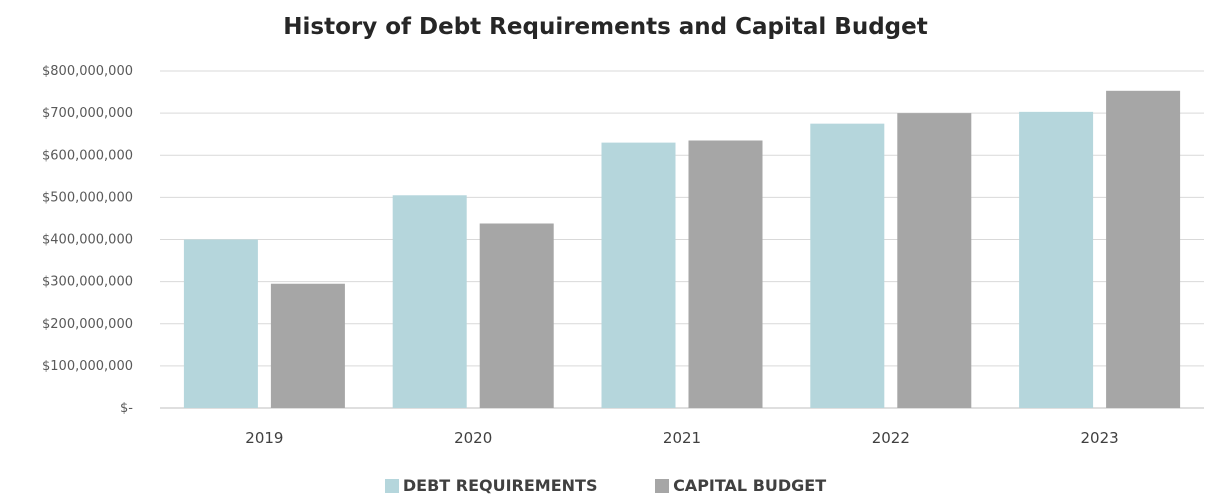 The height and width of the screenshot is (500, 1211). Describe the element at coordinates (429, 301) in the screenshot. I see `bar-debt-requirements-2020` at that location.